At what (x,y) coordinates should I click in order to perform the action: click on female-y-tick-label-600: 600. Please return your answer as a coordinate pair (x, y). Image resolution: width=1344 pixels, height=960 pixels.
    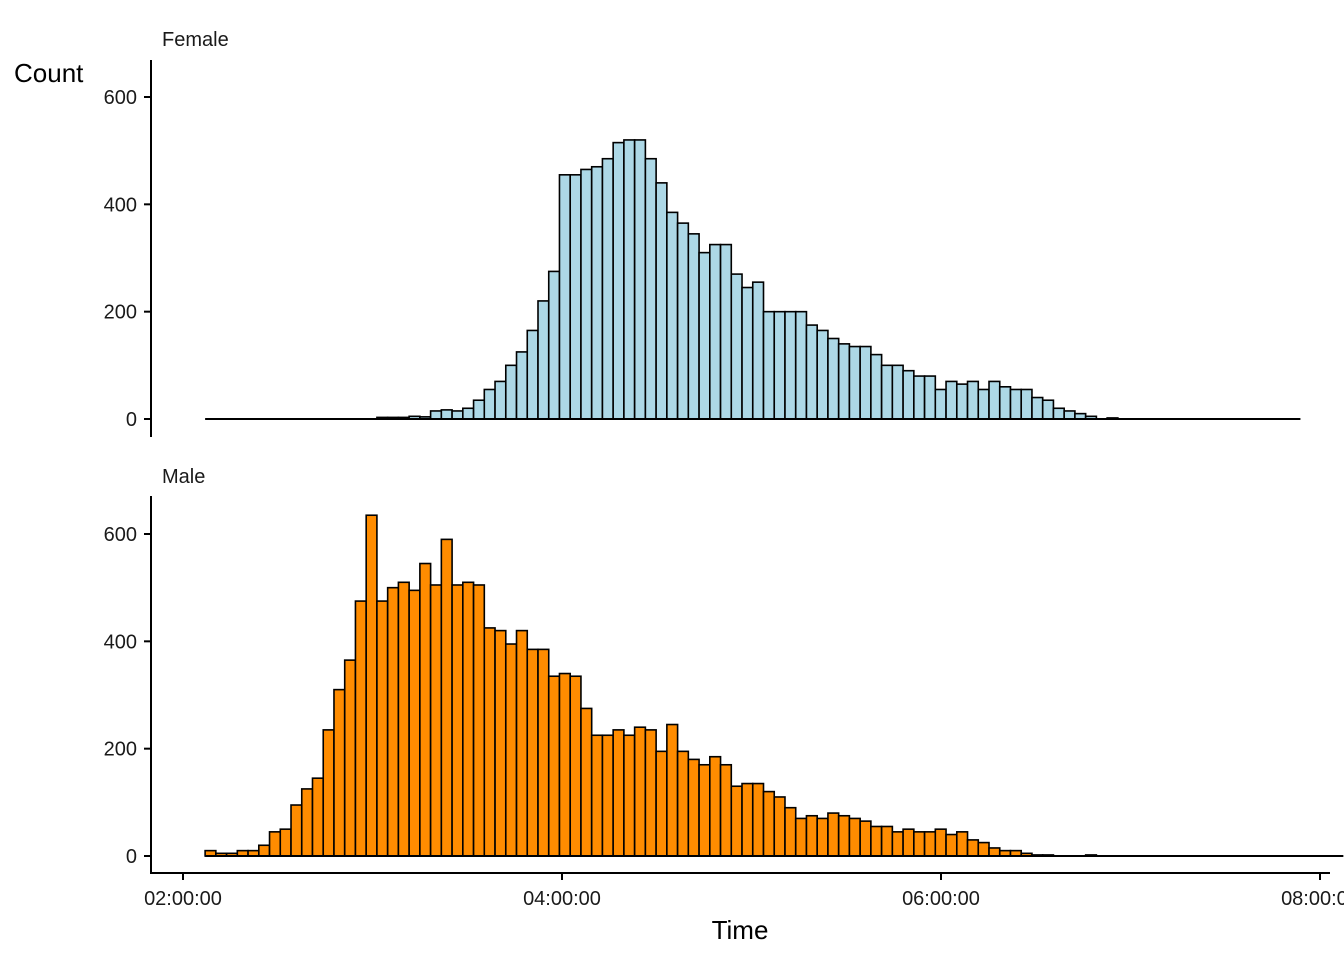
    Looking at the image, I should click on (120, 98).